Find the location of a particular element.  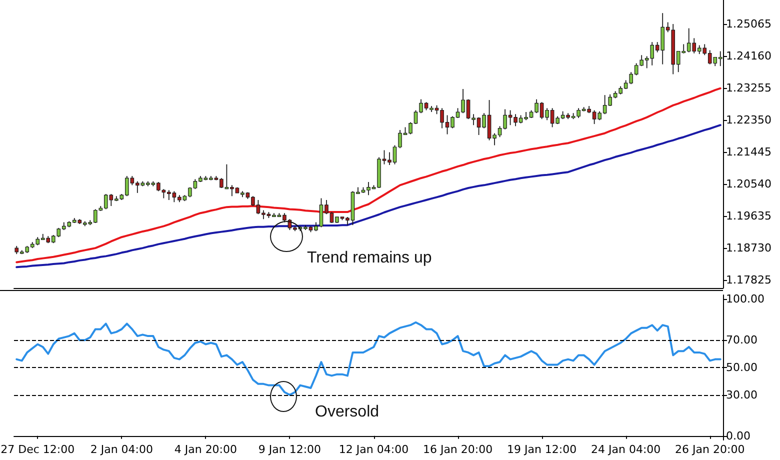

y-tick-label: 0.00 is located at coordinates (738, 435).